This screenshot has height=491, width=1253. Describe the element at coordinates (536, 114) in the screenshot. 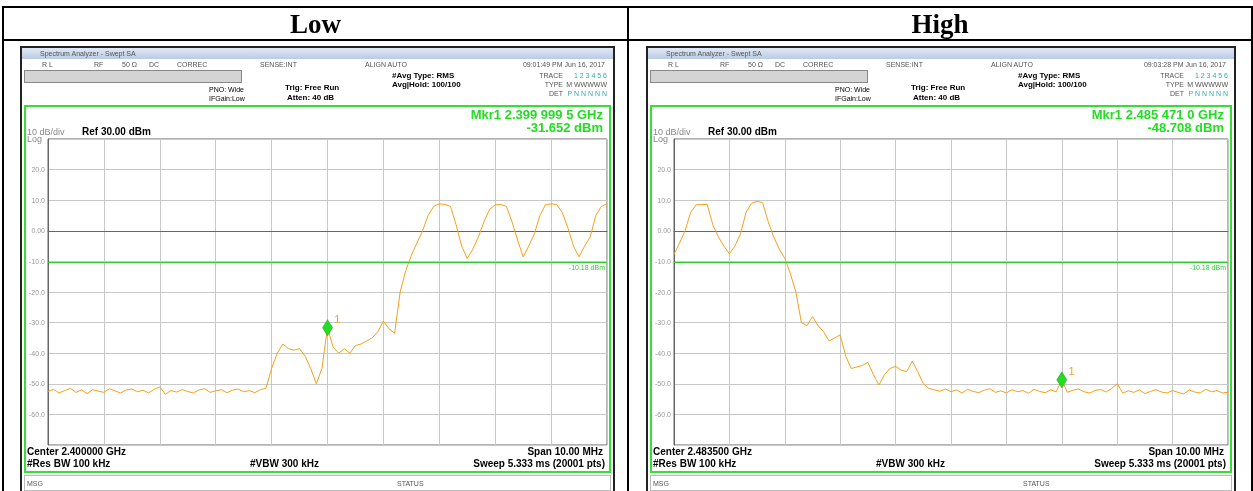

I see `text: Mkr1 2.399 999 5 GHz` at that location.